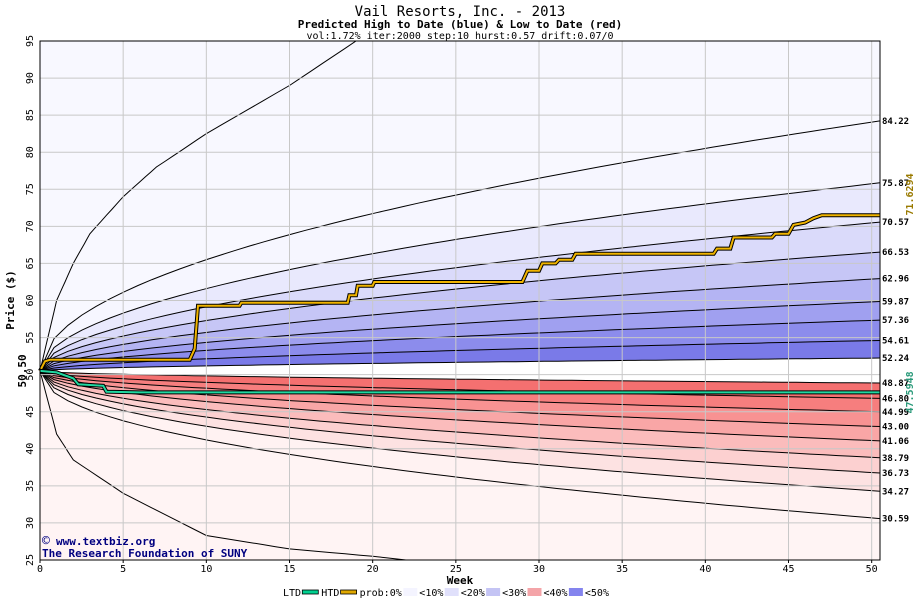 This screenshot has width=920, height=600. What do you see at coordinates (895, 442) in the screenshot?
I see `low-quantile-label: 41.06` at bounding box center [895, 442].